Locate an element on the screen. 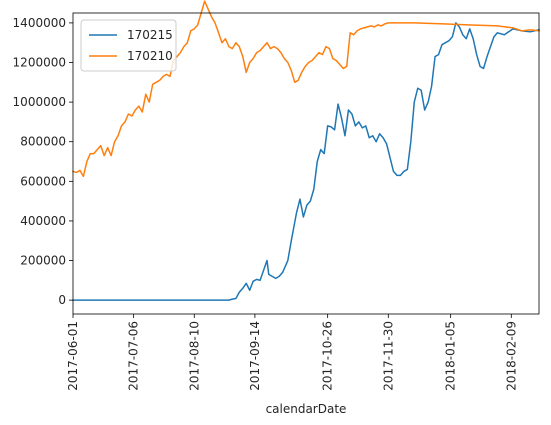 The image size is (551, 425). x-tick-label: 2017-11-30 is located at coordinates (388, 356).